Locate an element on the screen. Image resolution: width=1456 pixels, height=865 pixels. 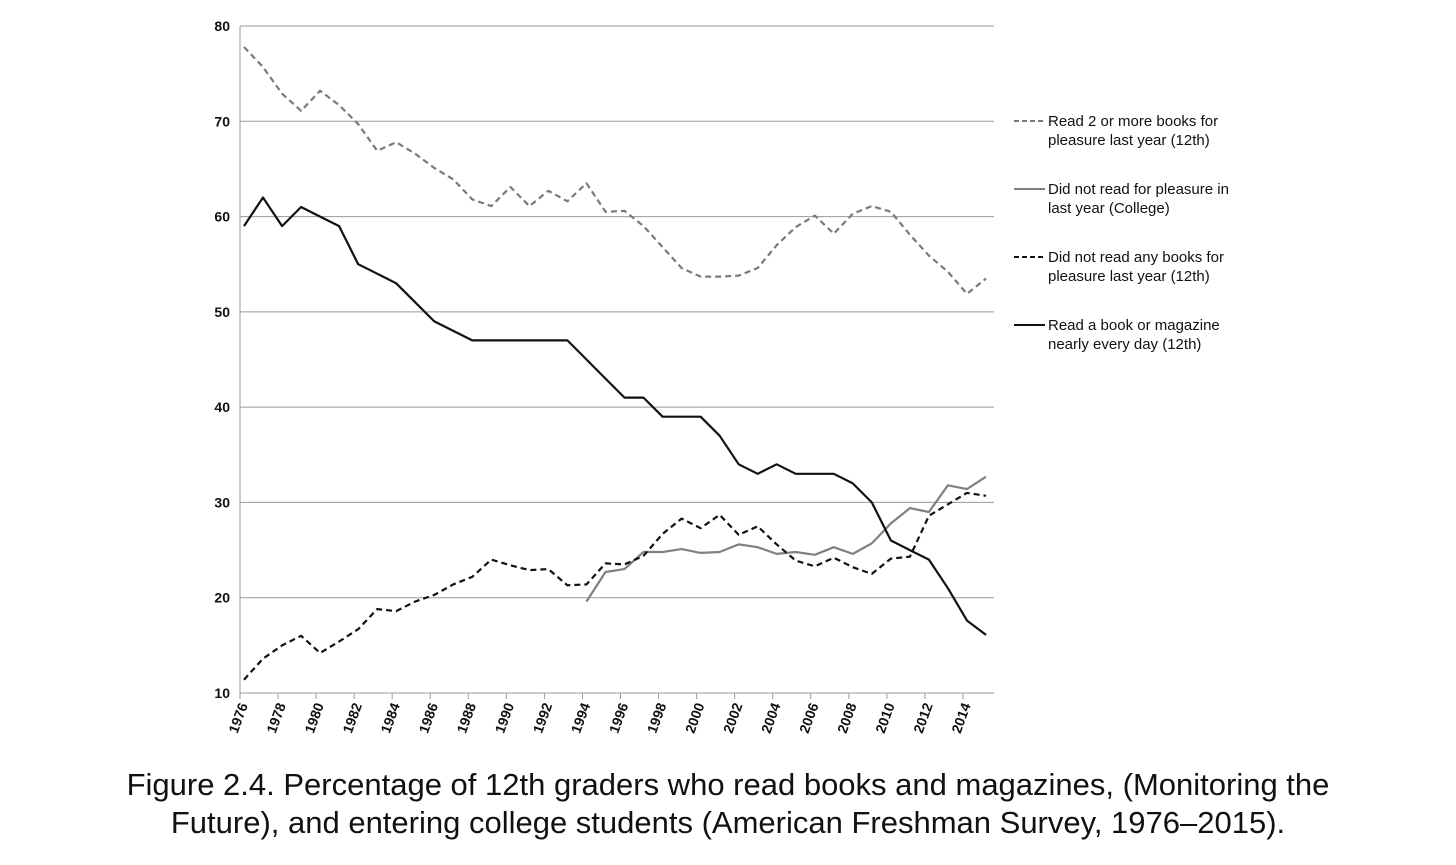
x-tick-label-2014: 2014 is located at coordinates (961, 717).